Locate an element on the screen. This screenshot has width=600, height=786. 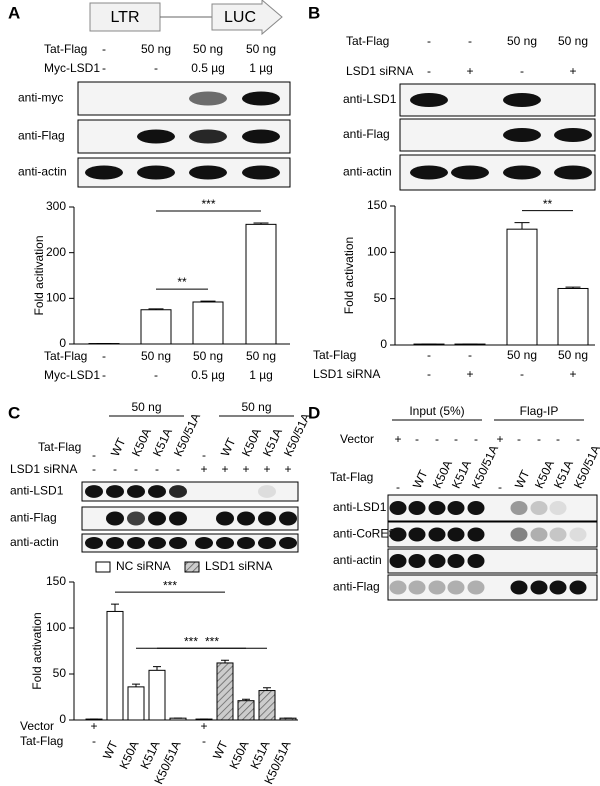
y-tick-label: 300 is located at coordinates (56, 206).